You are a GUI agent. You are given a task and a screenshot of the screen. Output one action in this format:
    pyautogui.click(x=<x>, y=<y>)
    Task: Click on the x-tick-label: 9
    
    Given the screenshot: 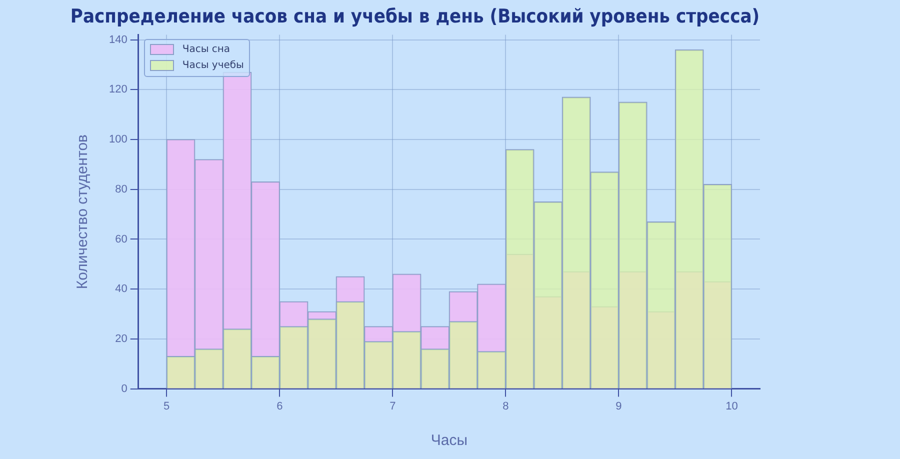 What is the action you would take?
    pyautogui.click(x=619, y=406)
    